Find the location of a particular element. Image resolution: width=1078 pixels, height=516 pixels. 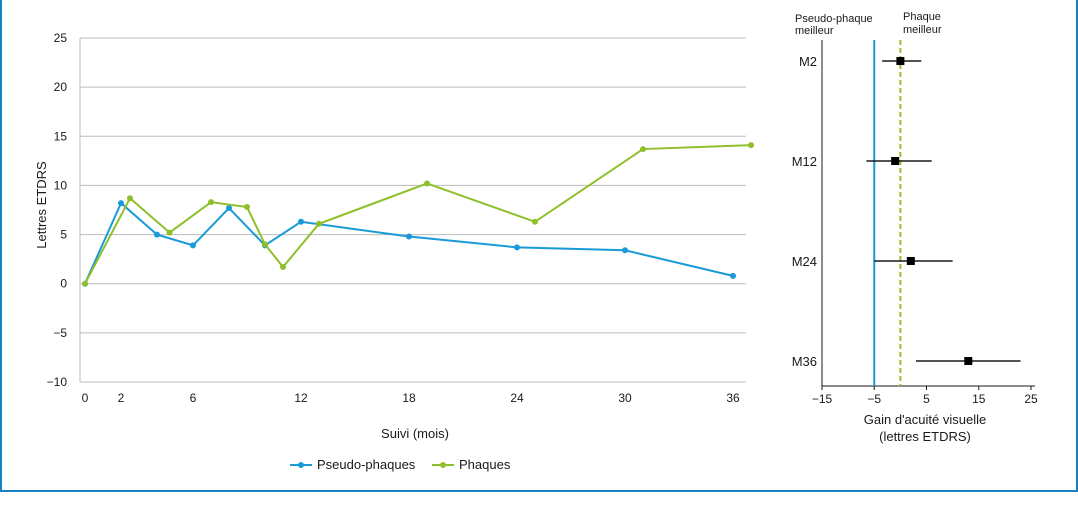

x-tick-label: 12 is located at coordinates (301, 398).